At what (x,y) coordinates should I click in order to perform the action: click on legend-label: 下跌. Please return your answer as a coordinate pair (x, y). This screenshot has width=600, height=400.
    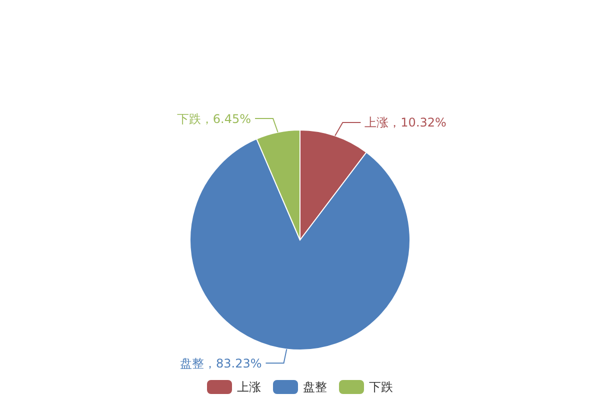
    Looking at the image, I should click on (381, 387).